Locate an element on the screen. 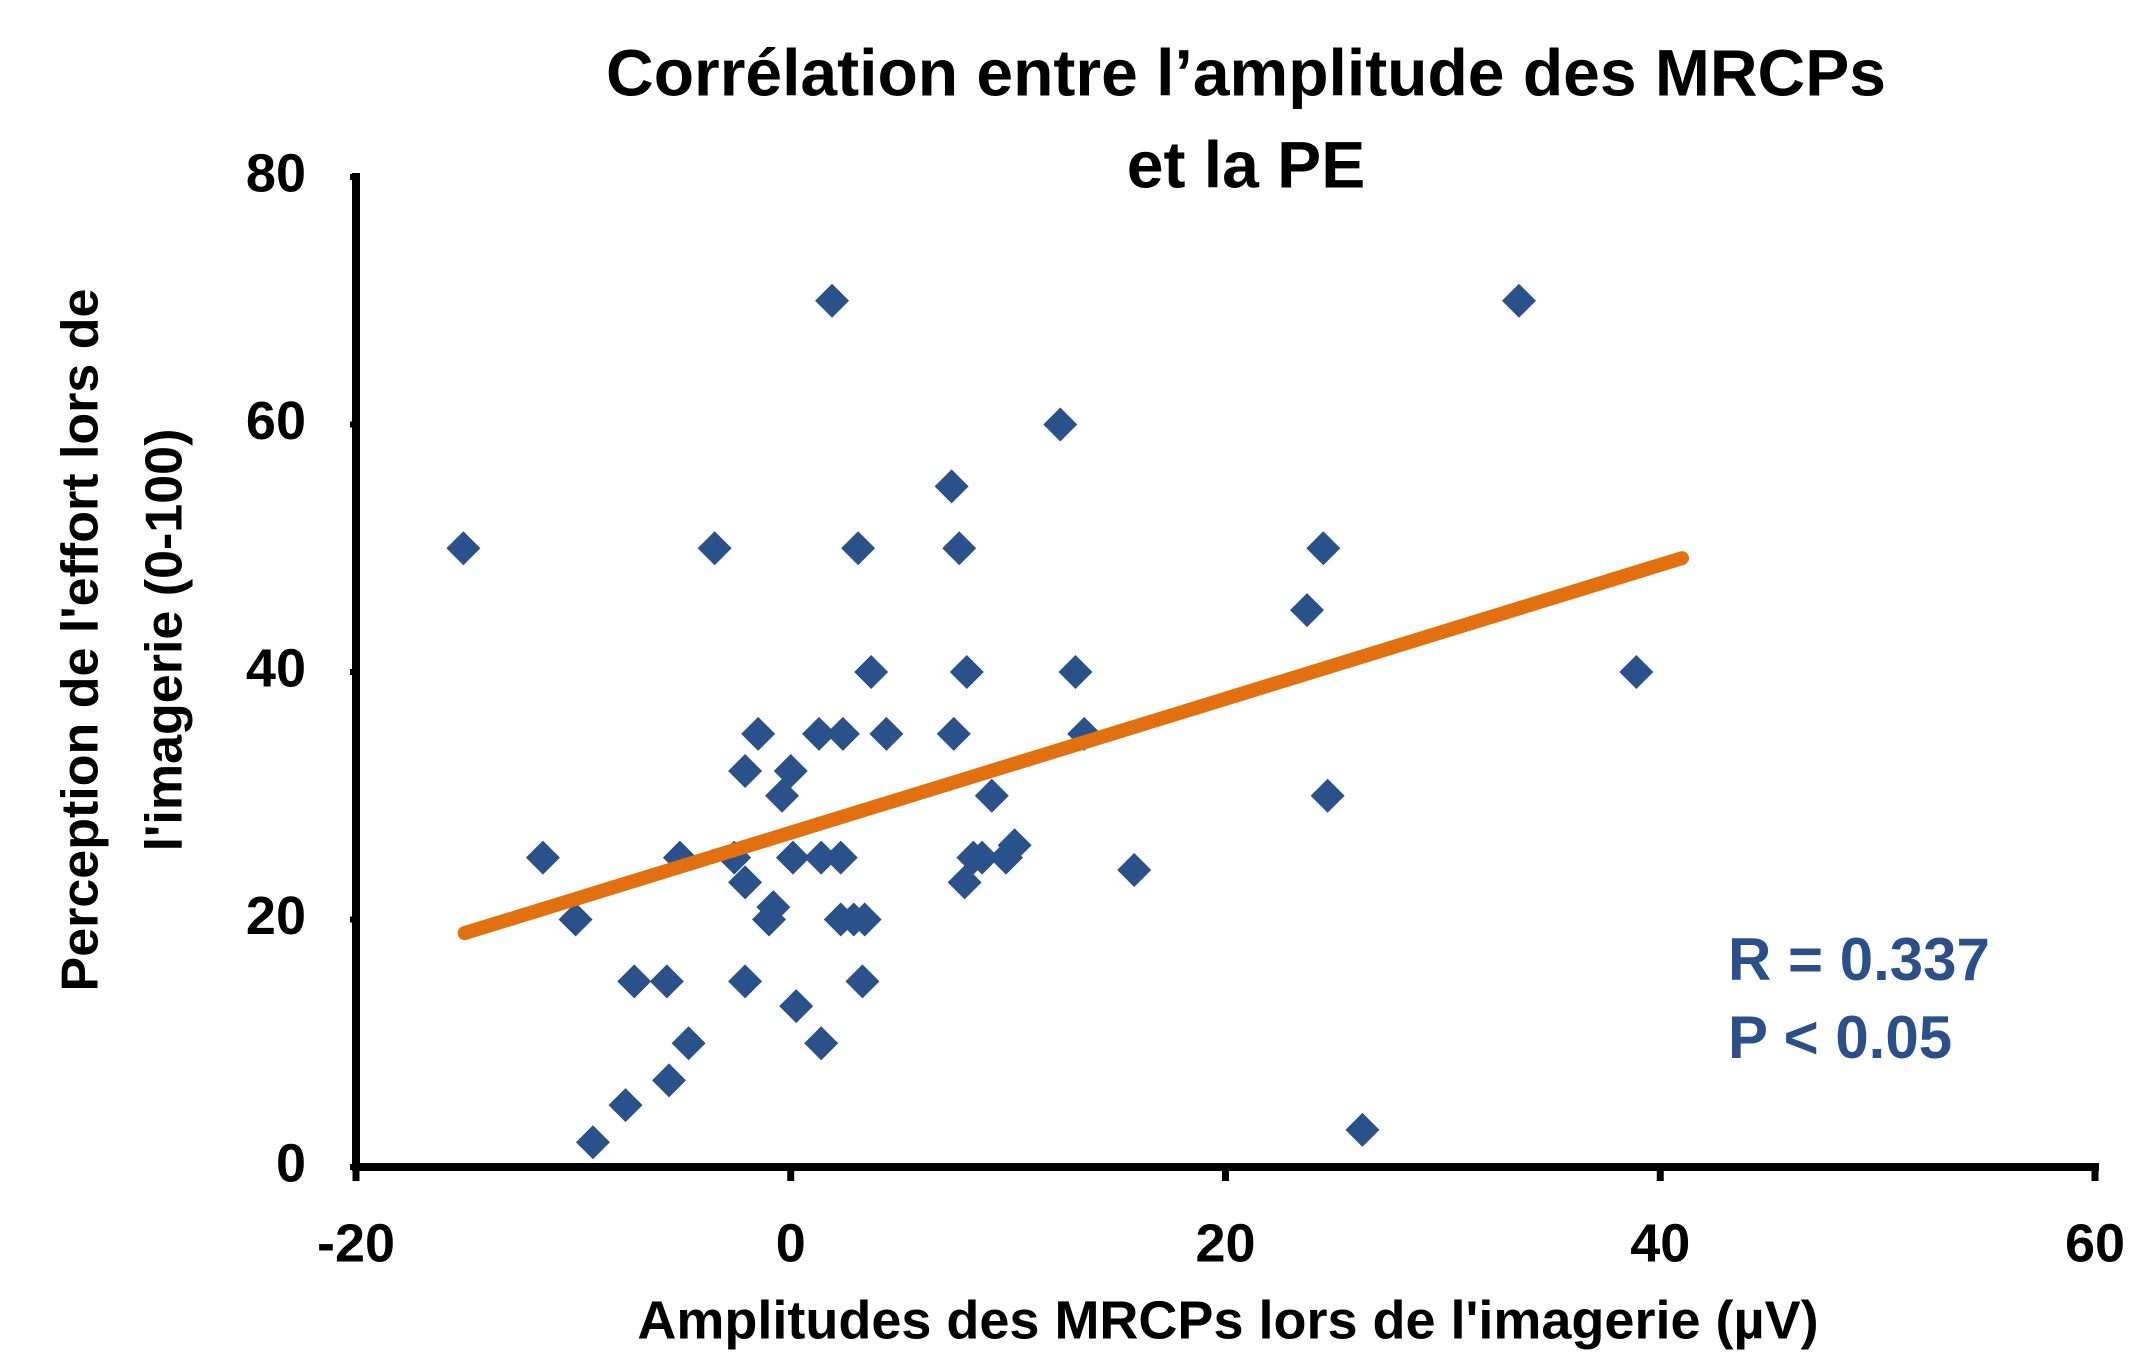  x-tick-label: 60 is located at coordinates (2095, 1243).